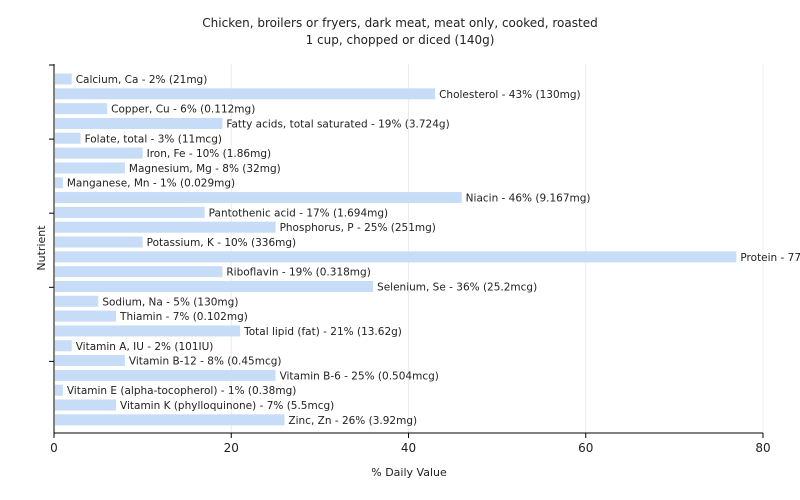 The image size is (800, 500). Describe the element at coordinates (352, 421) in the screenshot. I see `data-label: Zinc, Zn - 26% (3.92mg)` at that location.